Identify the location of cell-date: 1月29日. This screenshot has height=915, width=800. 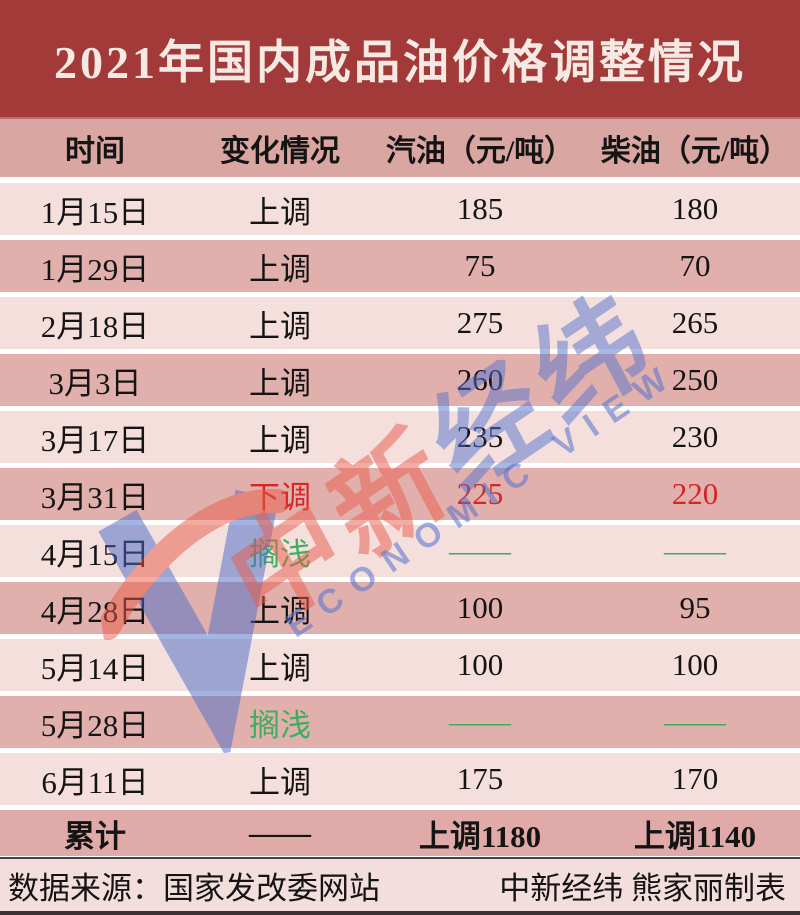
(95, 269).